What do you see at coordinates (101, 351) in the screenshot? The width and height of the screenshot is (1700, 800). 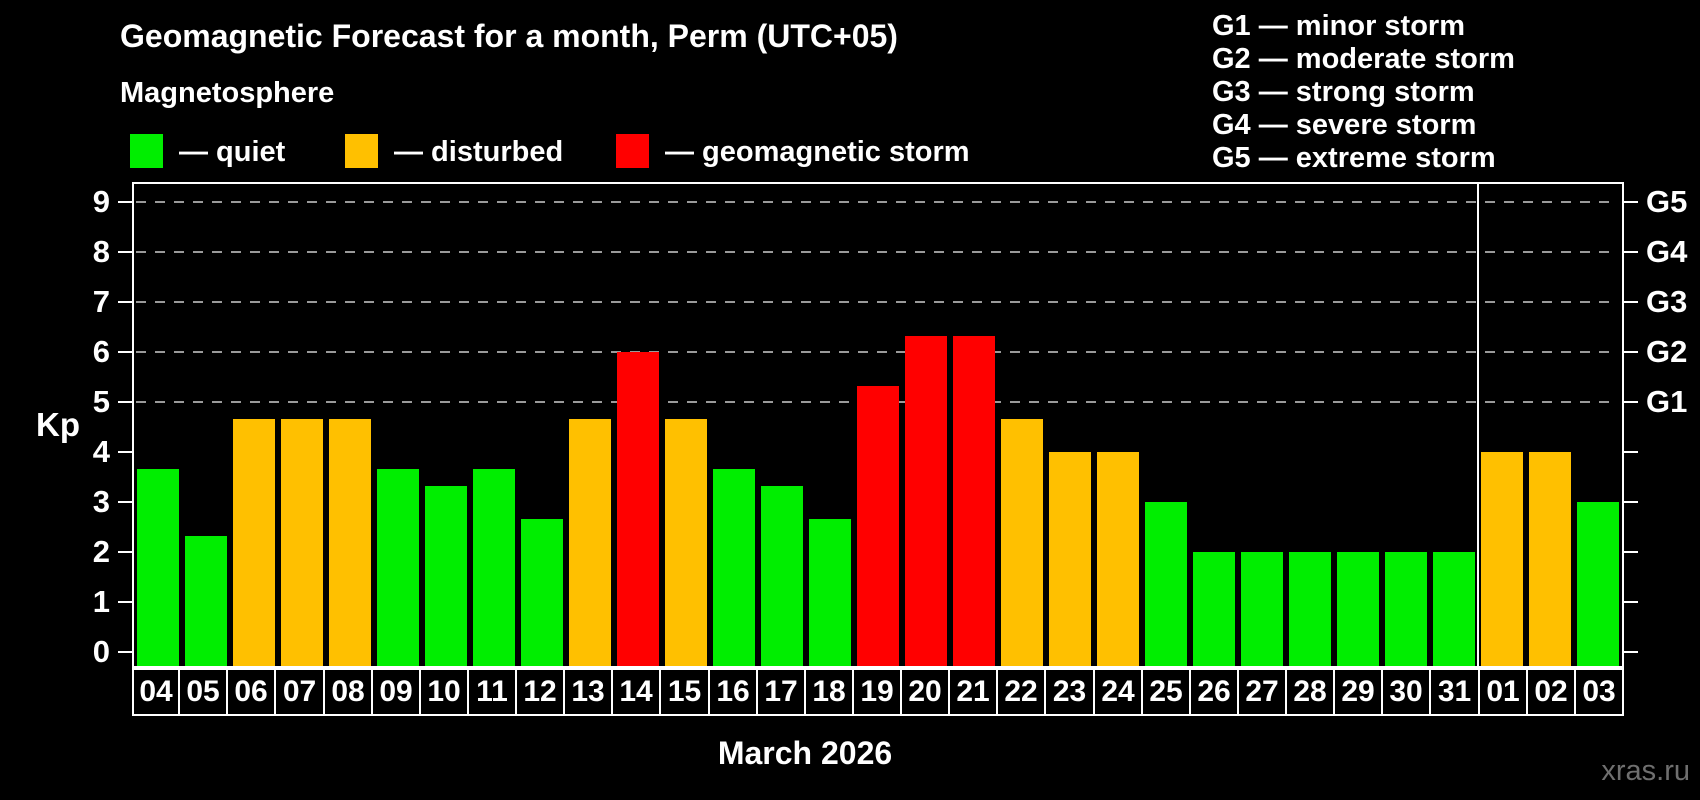 I see `kp-tick-label-6: 6` at bounding box center [101, 351].